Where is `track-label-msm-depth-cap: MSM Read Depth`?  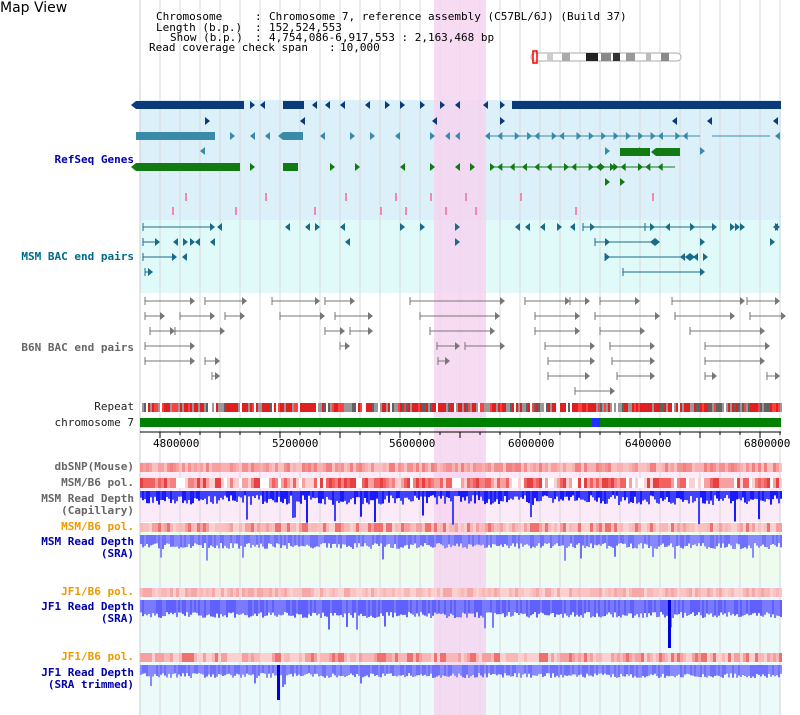
track-label-msm-depth-cap: MSM Read Depth is located at coordinates (87, 498).